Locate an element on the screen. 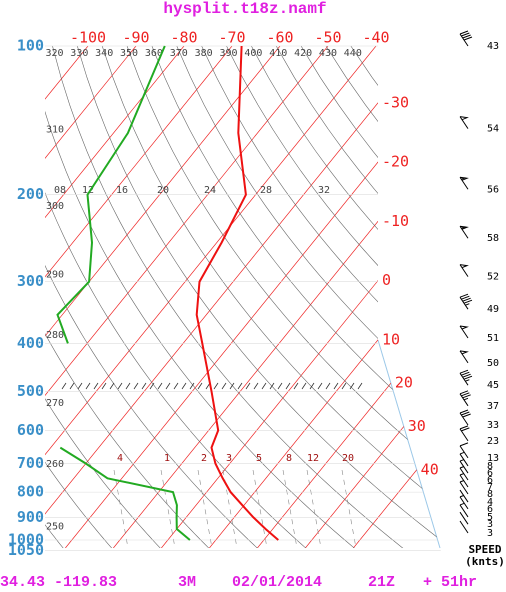 Image resolution: width=506 pixels, height=592 pixels. moist-label: 32 is located at coordinates (324, 190).